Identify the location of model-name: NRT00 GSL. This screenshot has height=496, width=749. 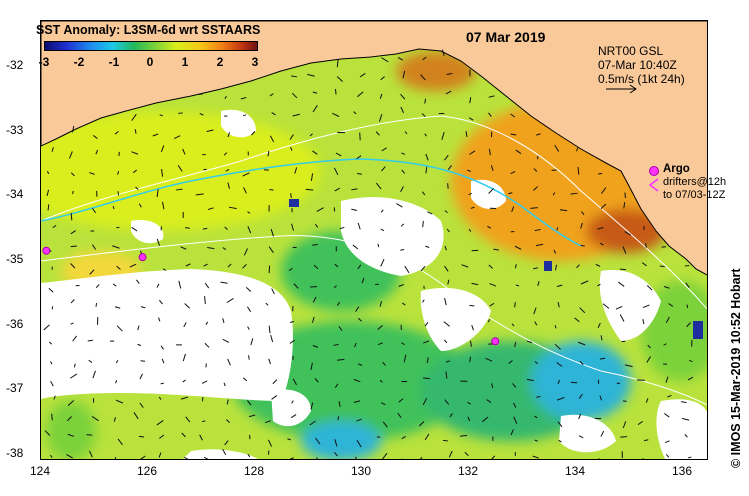
(631, 51).